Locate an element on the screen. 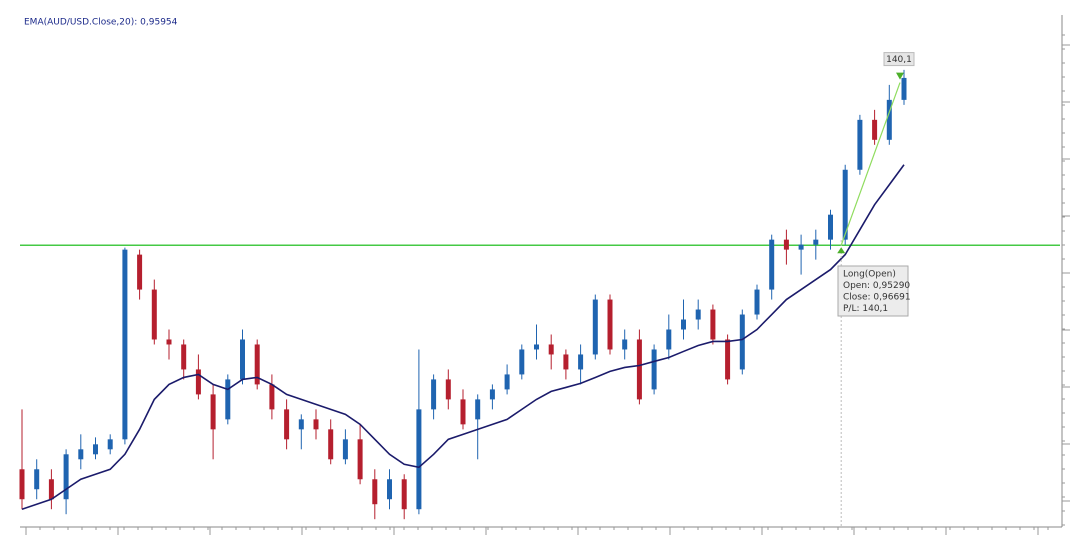  entry-arrow is located at coordinates (841, 250).